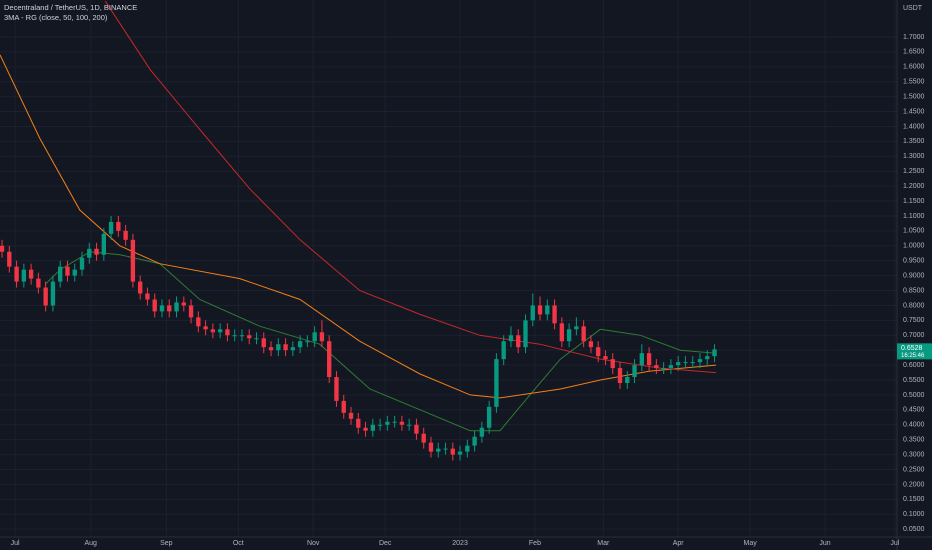 This screenshot has width=932, height=550. Describe the element at coordinates (914, 186) in the screenshot. I see `y-tick-label: 1.2000` at that location.